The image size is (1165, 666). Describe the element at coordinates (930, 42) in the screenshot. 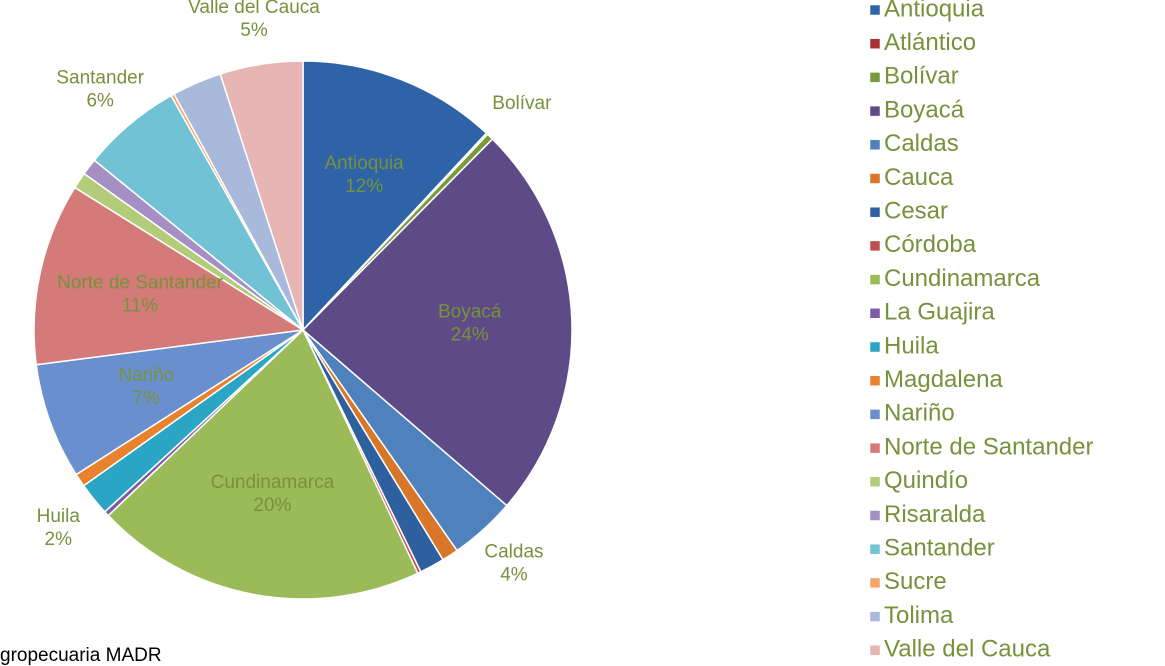

I see `legend-label: Atlántico` at that location.